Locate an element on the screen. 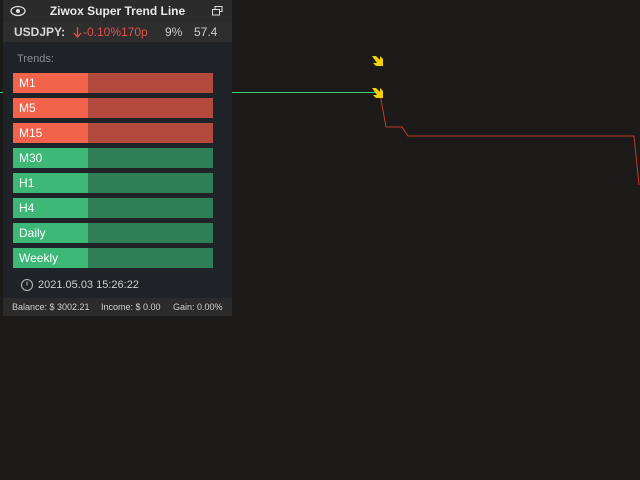  restore-icon is located at coordinates (217, 11).